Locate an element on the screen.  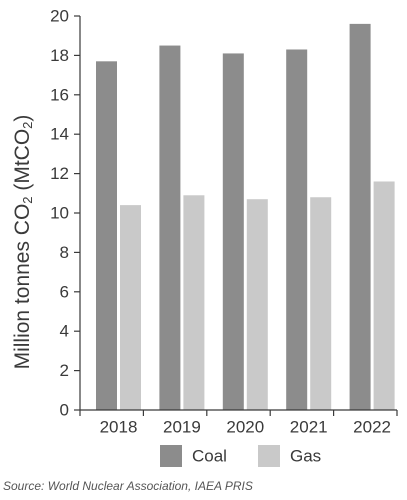
y-tick-label: 0 is located at coordinates (64, 410).